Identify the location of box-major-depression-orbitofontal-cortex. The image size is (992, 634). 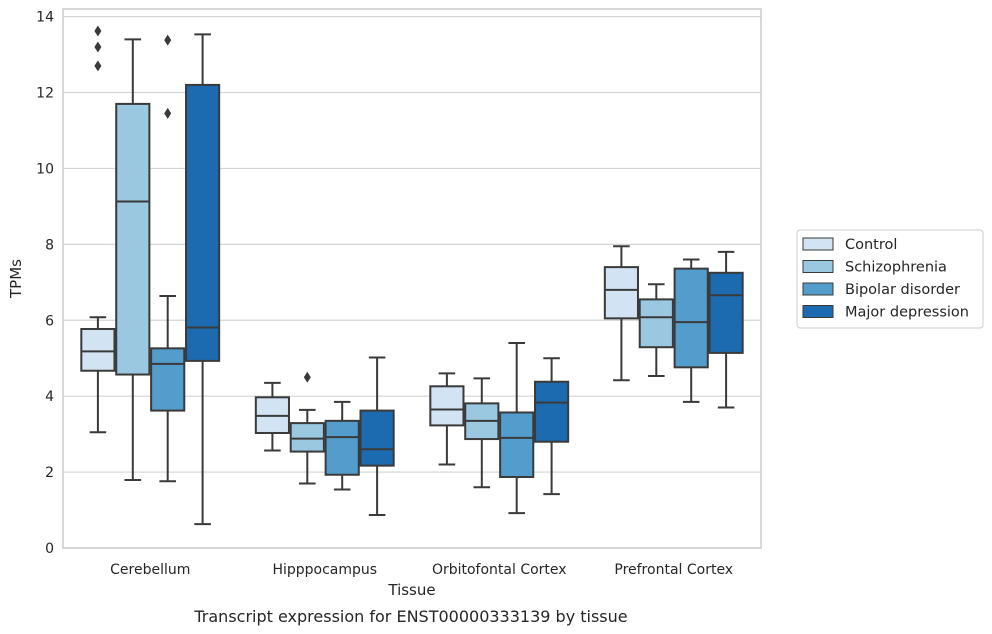
(552, 426).